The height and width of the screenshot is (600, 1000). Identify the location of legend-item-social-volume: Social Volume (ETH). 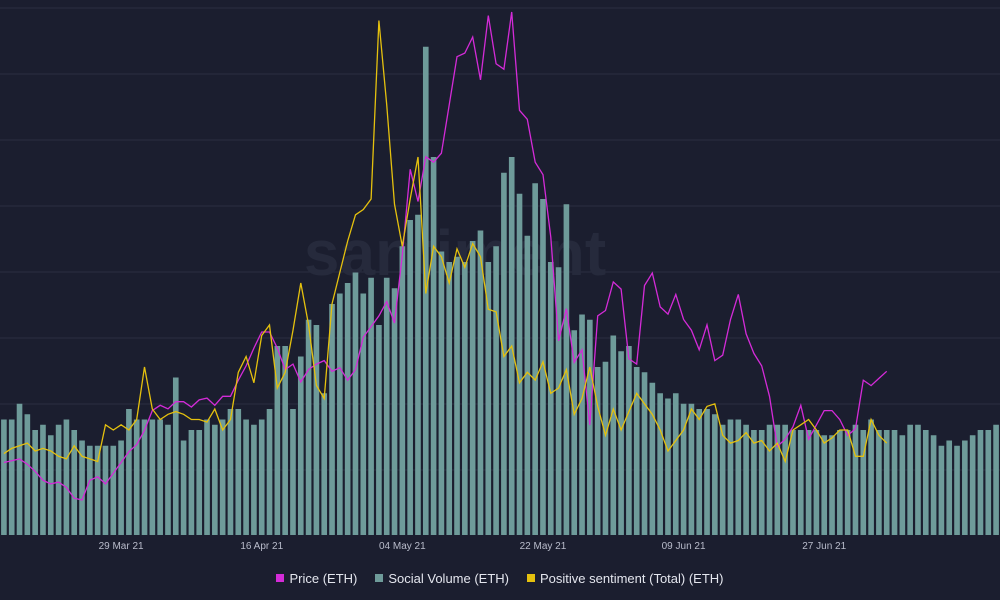
(442, 578).